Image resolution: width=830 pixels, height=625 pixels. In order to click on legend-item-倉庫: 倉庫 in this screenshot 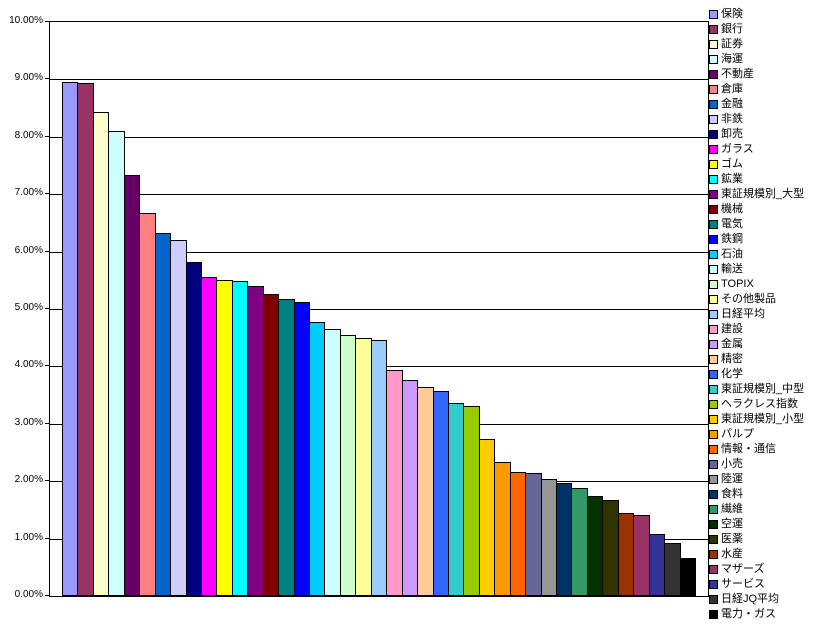, I will do `click(769, 89)`.